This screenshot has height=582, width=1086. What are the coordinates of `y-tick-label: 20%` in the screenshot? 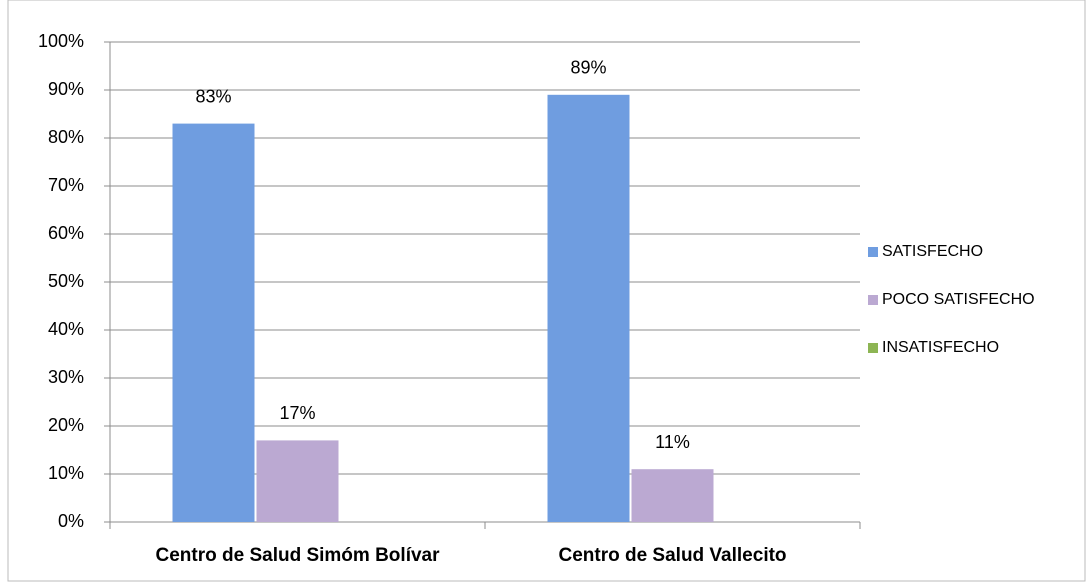 It's located at (66, 425).